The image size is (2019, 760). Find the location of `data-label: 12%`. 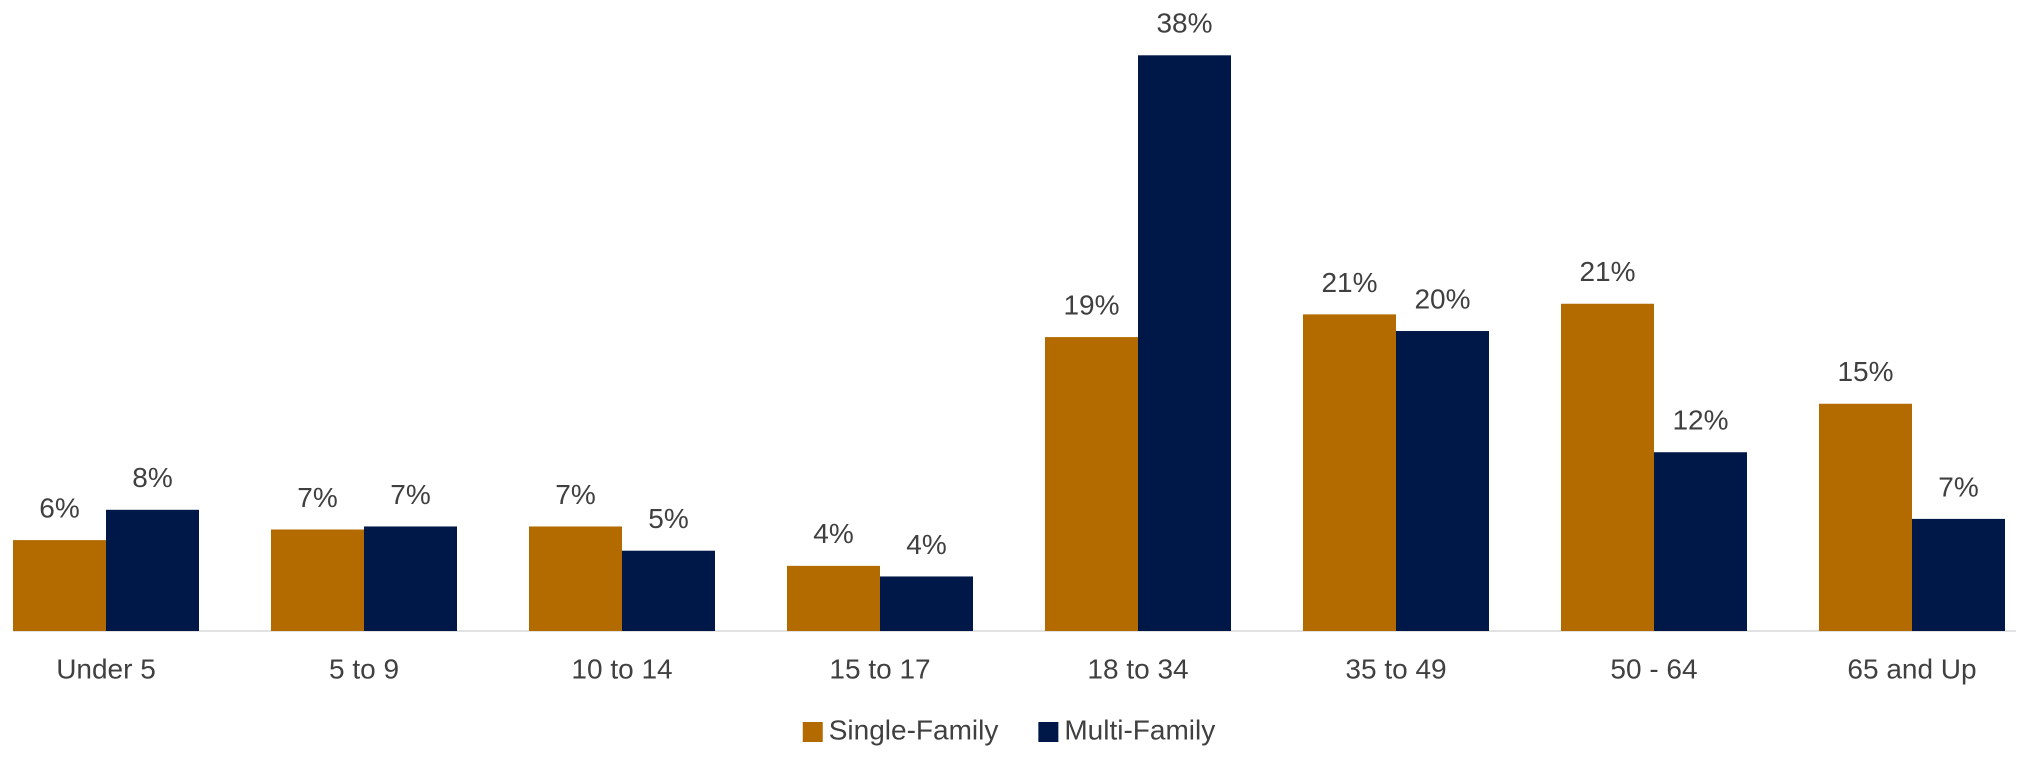

data-label: 12% is located at coordinates (1700, 420).